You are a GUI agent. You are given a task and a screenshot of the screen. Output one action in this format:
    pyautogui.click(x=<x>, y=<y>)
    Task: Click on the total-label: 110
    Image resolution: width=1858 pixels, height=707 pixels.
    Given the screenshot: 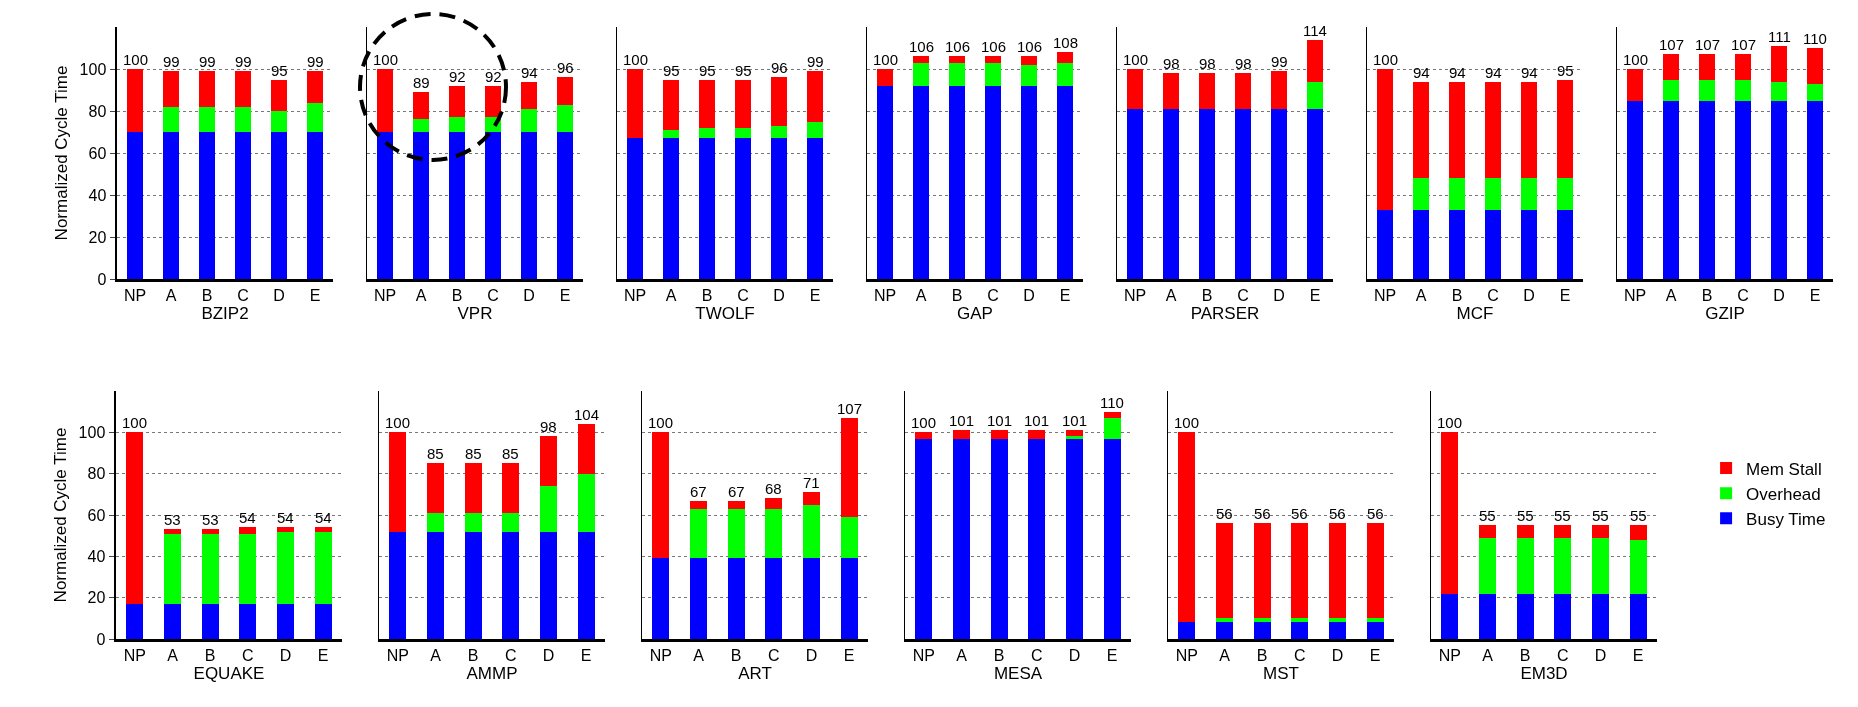 What is the action you would take?
    pyautogui.click(x=1815, y=38)
    